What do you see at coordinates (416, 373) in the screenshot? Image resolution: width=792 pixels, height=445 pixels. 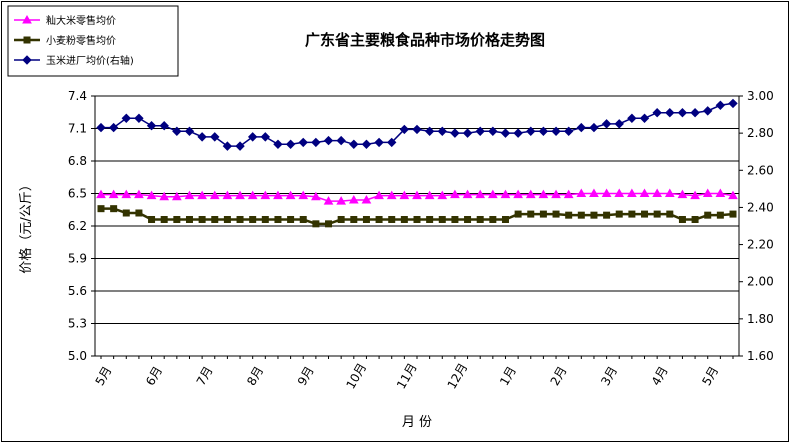 I see `x-axis: 5月 6月 7月 8月 9月 10月 11月 12月 1月 2月 3月 4月 5月` at bounding box center [416, 373].